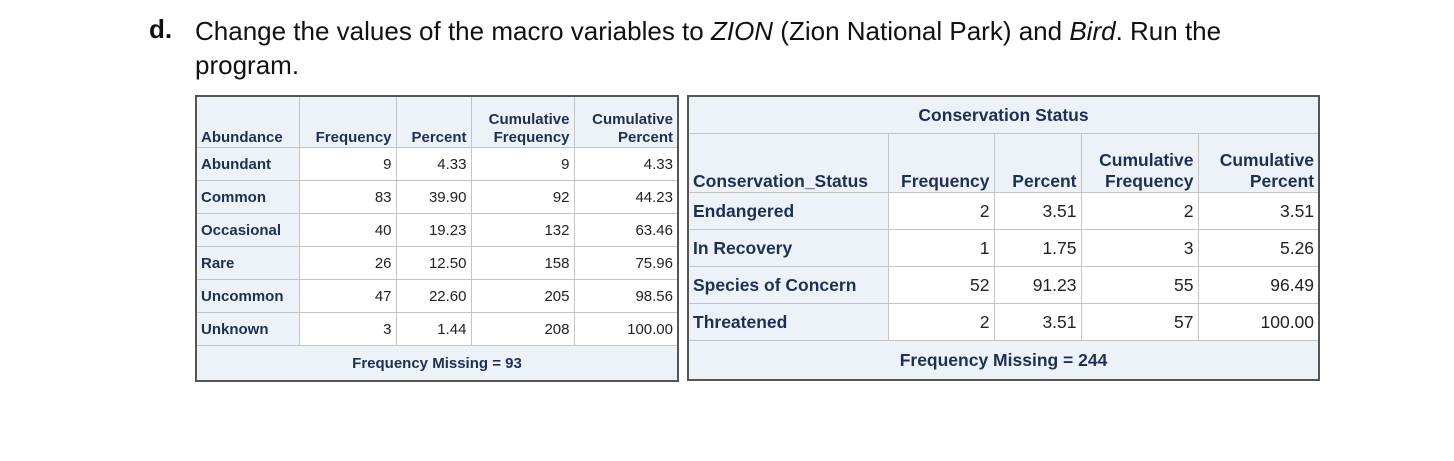 This screenshot has width=1454, height=461. What do you see at coordinates (247, 296) in the screenshot?
I see `row-header: Uncommon` at bounding box center [247, 296].